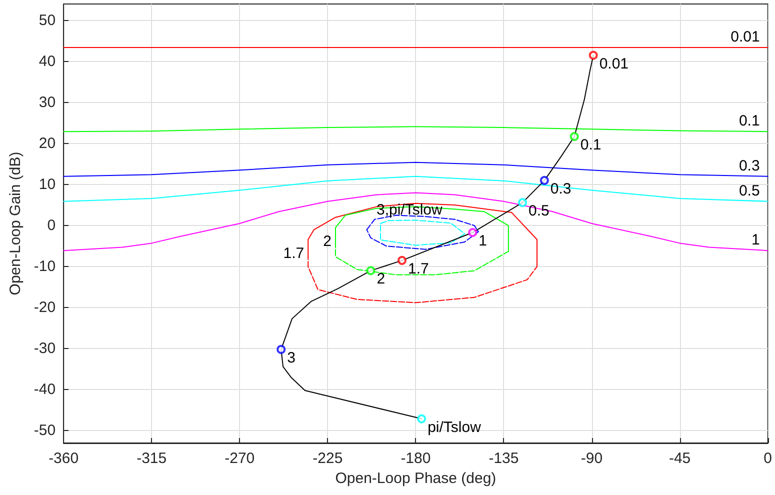 The height and width of the screenshot is (495, 775). What do you see at coordinates (679, 458) in the screenshot?
I see `x-tick-label: -45` at bounding box center [679, 458].